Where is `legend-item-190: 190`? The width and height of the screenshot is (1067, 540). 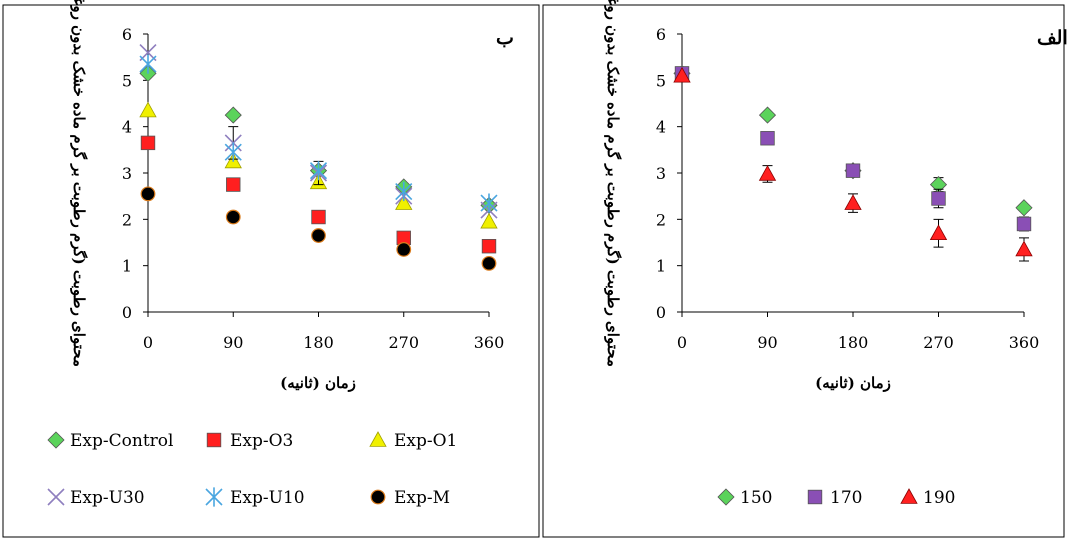
legend-item-190: 190 is located at coordinates (927, 498).